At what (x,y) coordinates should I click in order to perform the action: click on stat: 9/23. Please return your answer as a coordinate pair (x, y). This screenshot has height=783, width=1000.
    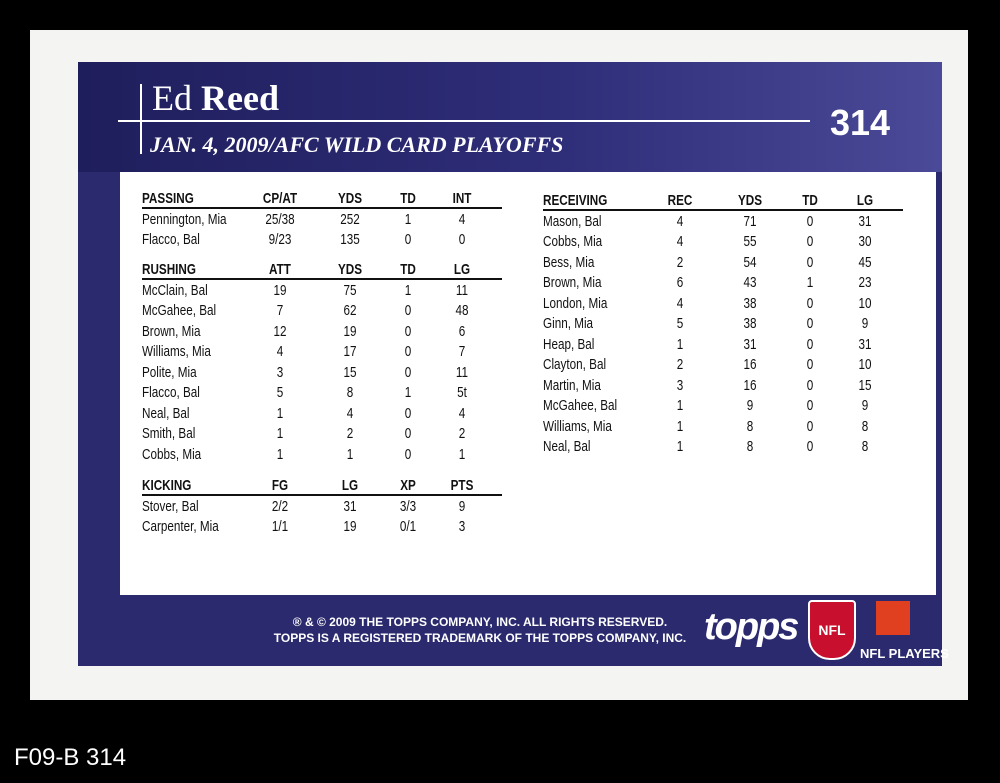
    Looking at the image, I should click on (280, 239).